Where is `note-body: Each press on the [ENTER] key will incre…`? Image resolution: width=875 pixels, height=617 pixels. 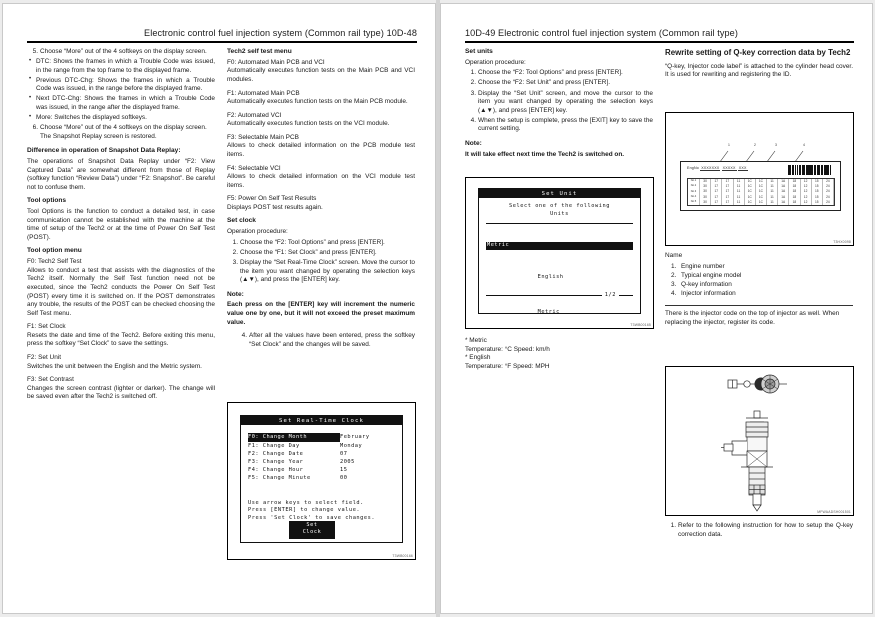
note-body: Each press on the [ENTER] key will incre… is located at coordinates (321, 313).